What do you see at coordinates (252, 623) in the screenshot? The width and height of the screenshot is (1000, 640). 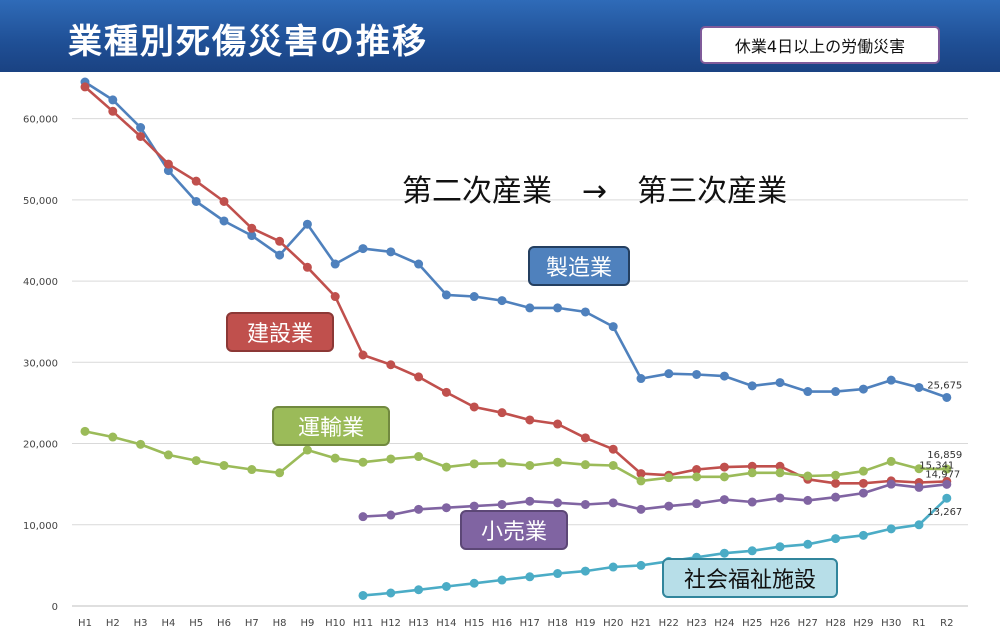 I see `x-tick-label: H7` at bounding box center [252, 623].